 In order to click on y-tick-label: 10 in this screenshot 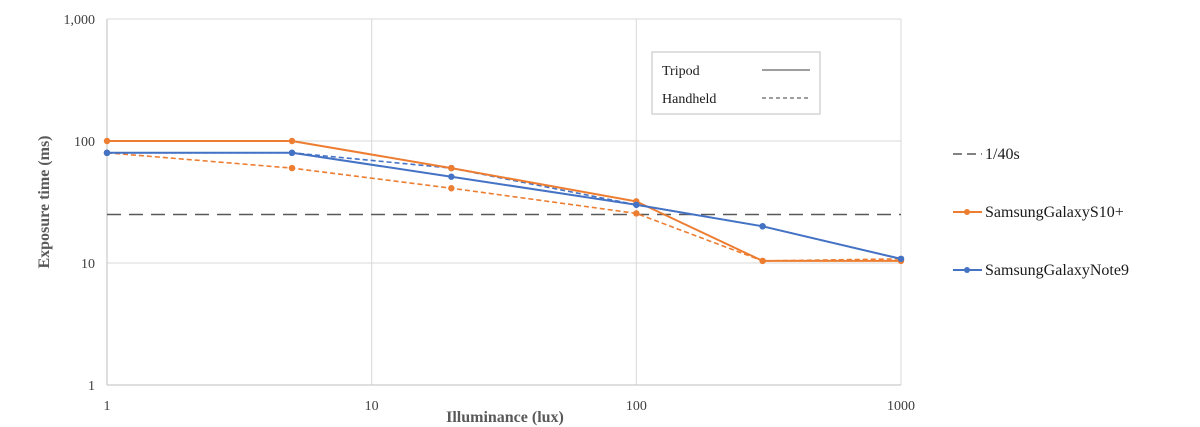, I will do `click(88, 264)`.